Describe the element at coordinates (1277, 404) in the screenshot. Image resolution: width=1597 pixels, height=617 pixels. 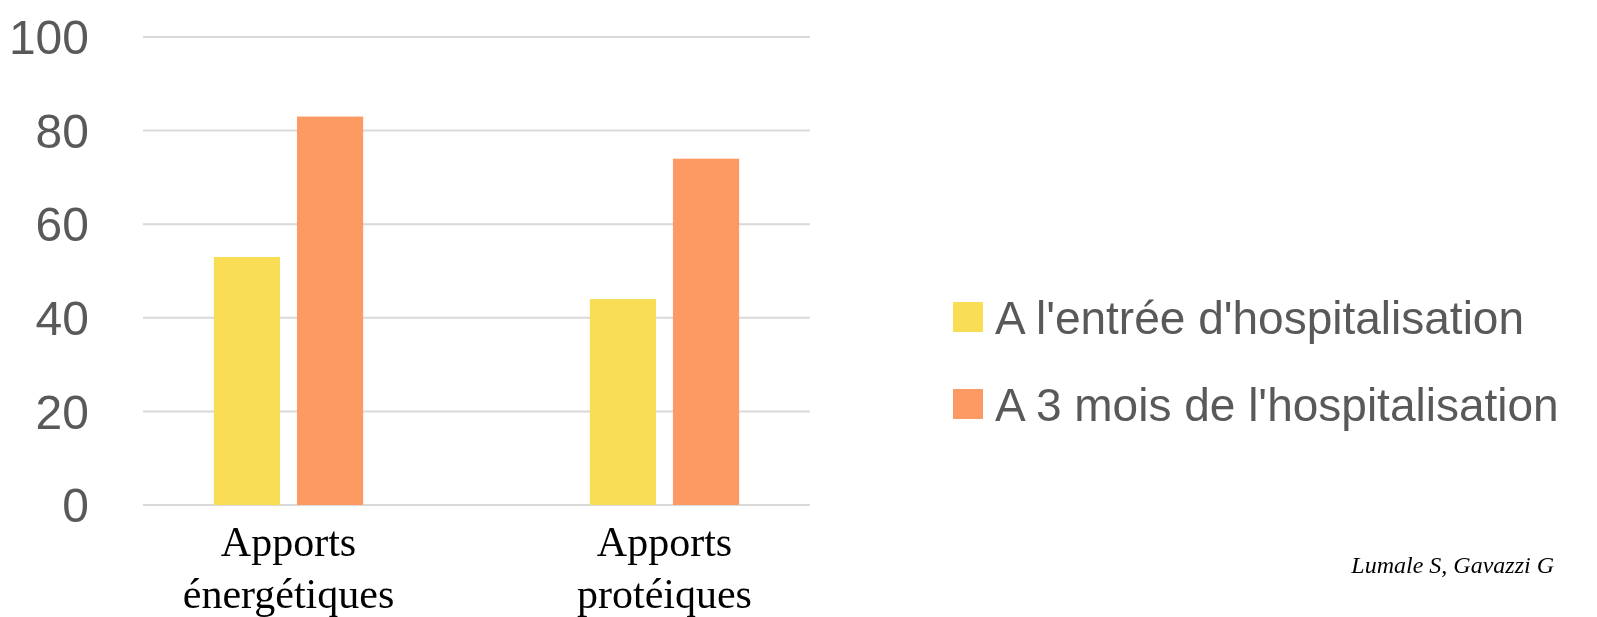
I see `legend-label: A 3 mois de l'hospitalisation` at that location.